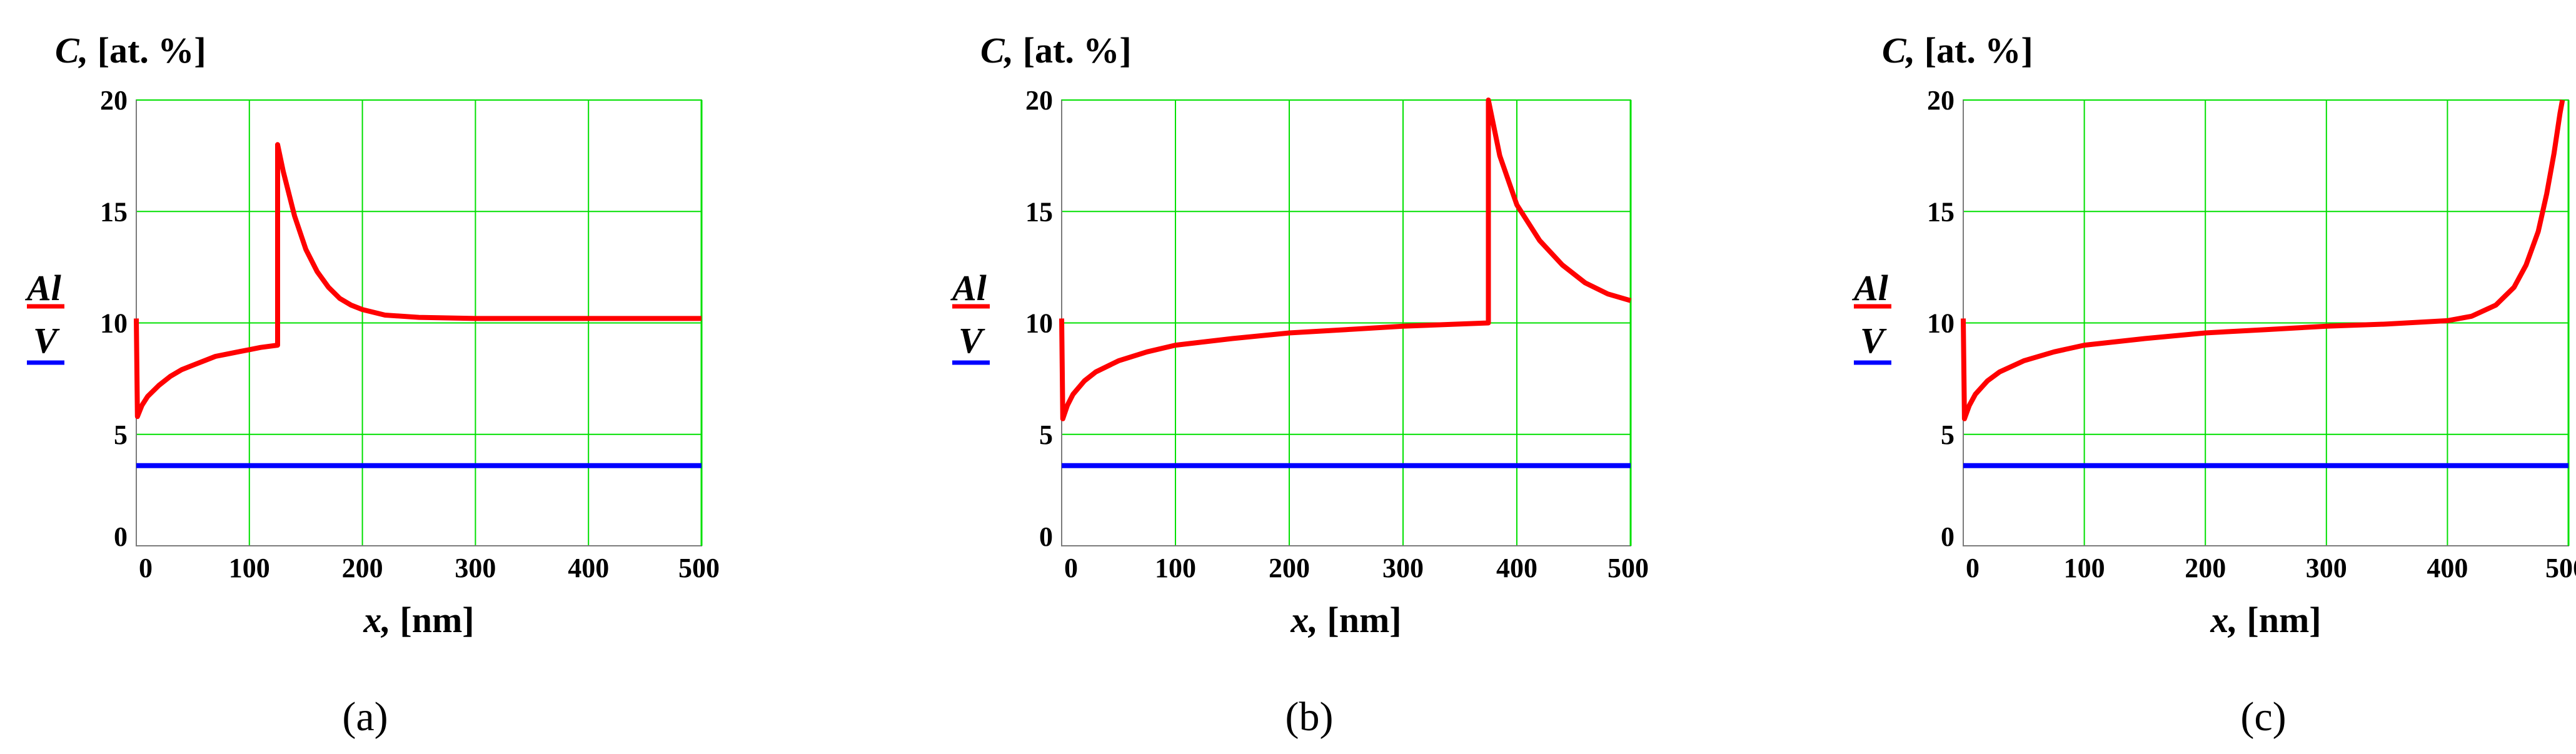 This screenshot has height=754, width=2576. What do you see at coordinates (365, 717) in the screenshot?
I see `panel-label: (a)` at bounding box center [365, 717].